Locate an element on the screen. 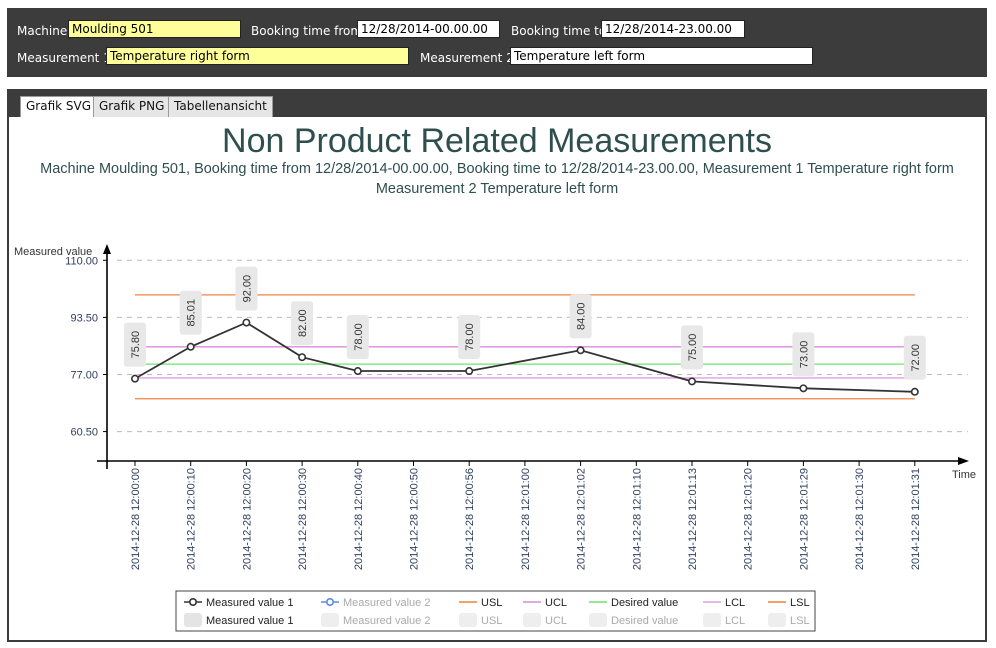 The image size is (996, 648). booking-to-input: 12/28/2014-23.00.00 is located at coordinates (673, 29).